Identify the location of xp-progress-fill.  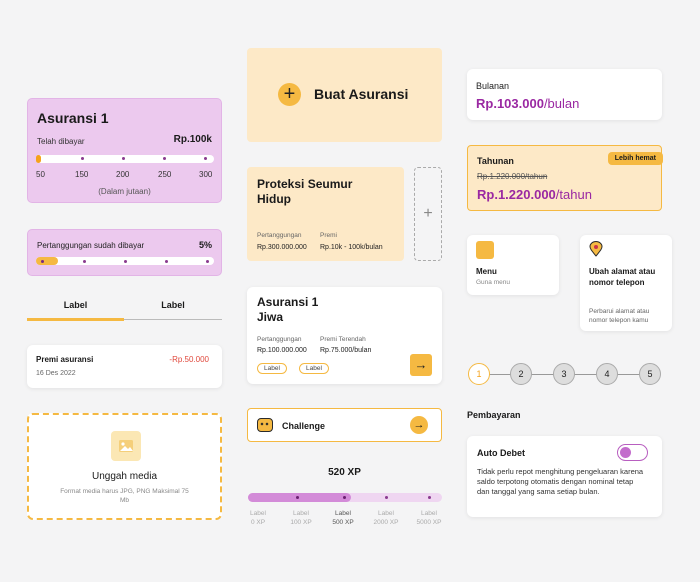
(299, 497).